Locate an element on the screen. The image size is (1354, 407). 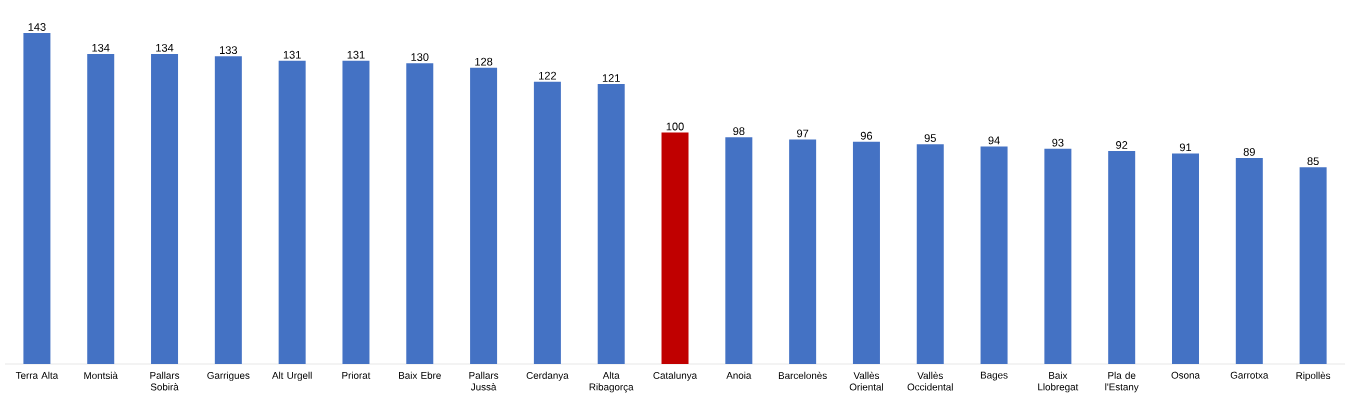
x-tick-label: Alta Ribagorça is located at coordinates (611, 382).